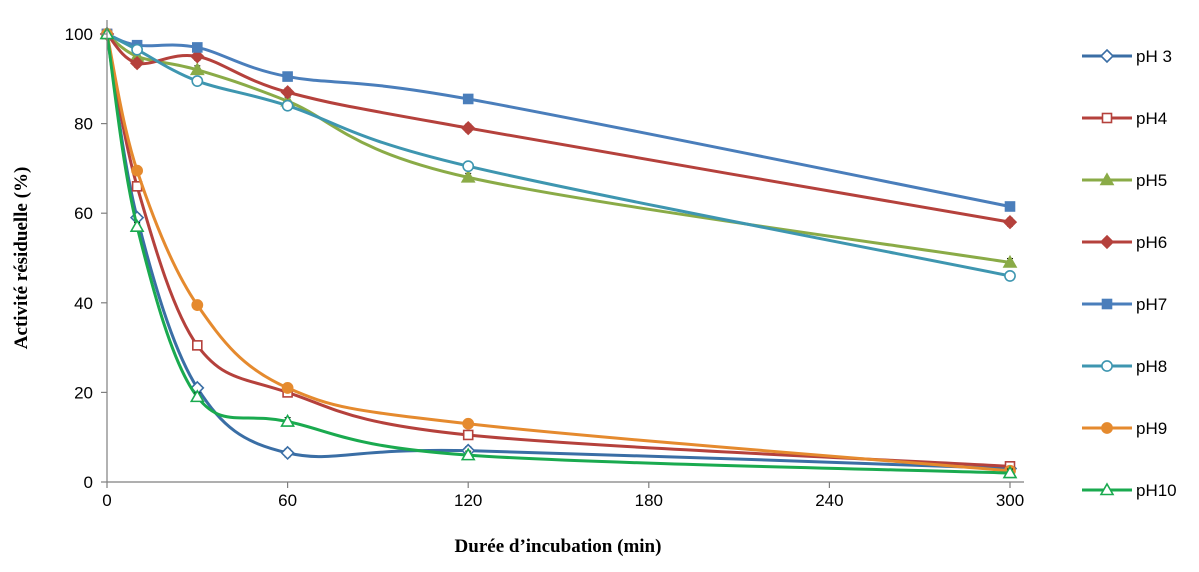  Describe the element at coordinates (83, 392) in the screenshot. I see `y-tick-label: 20` at that location.